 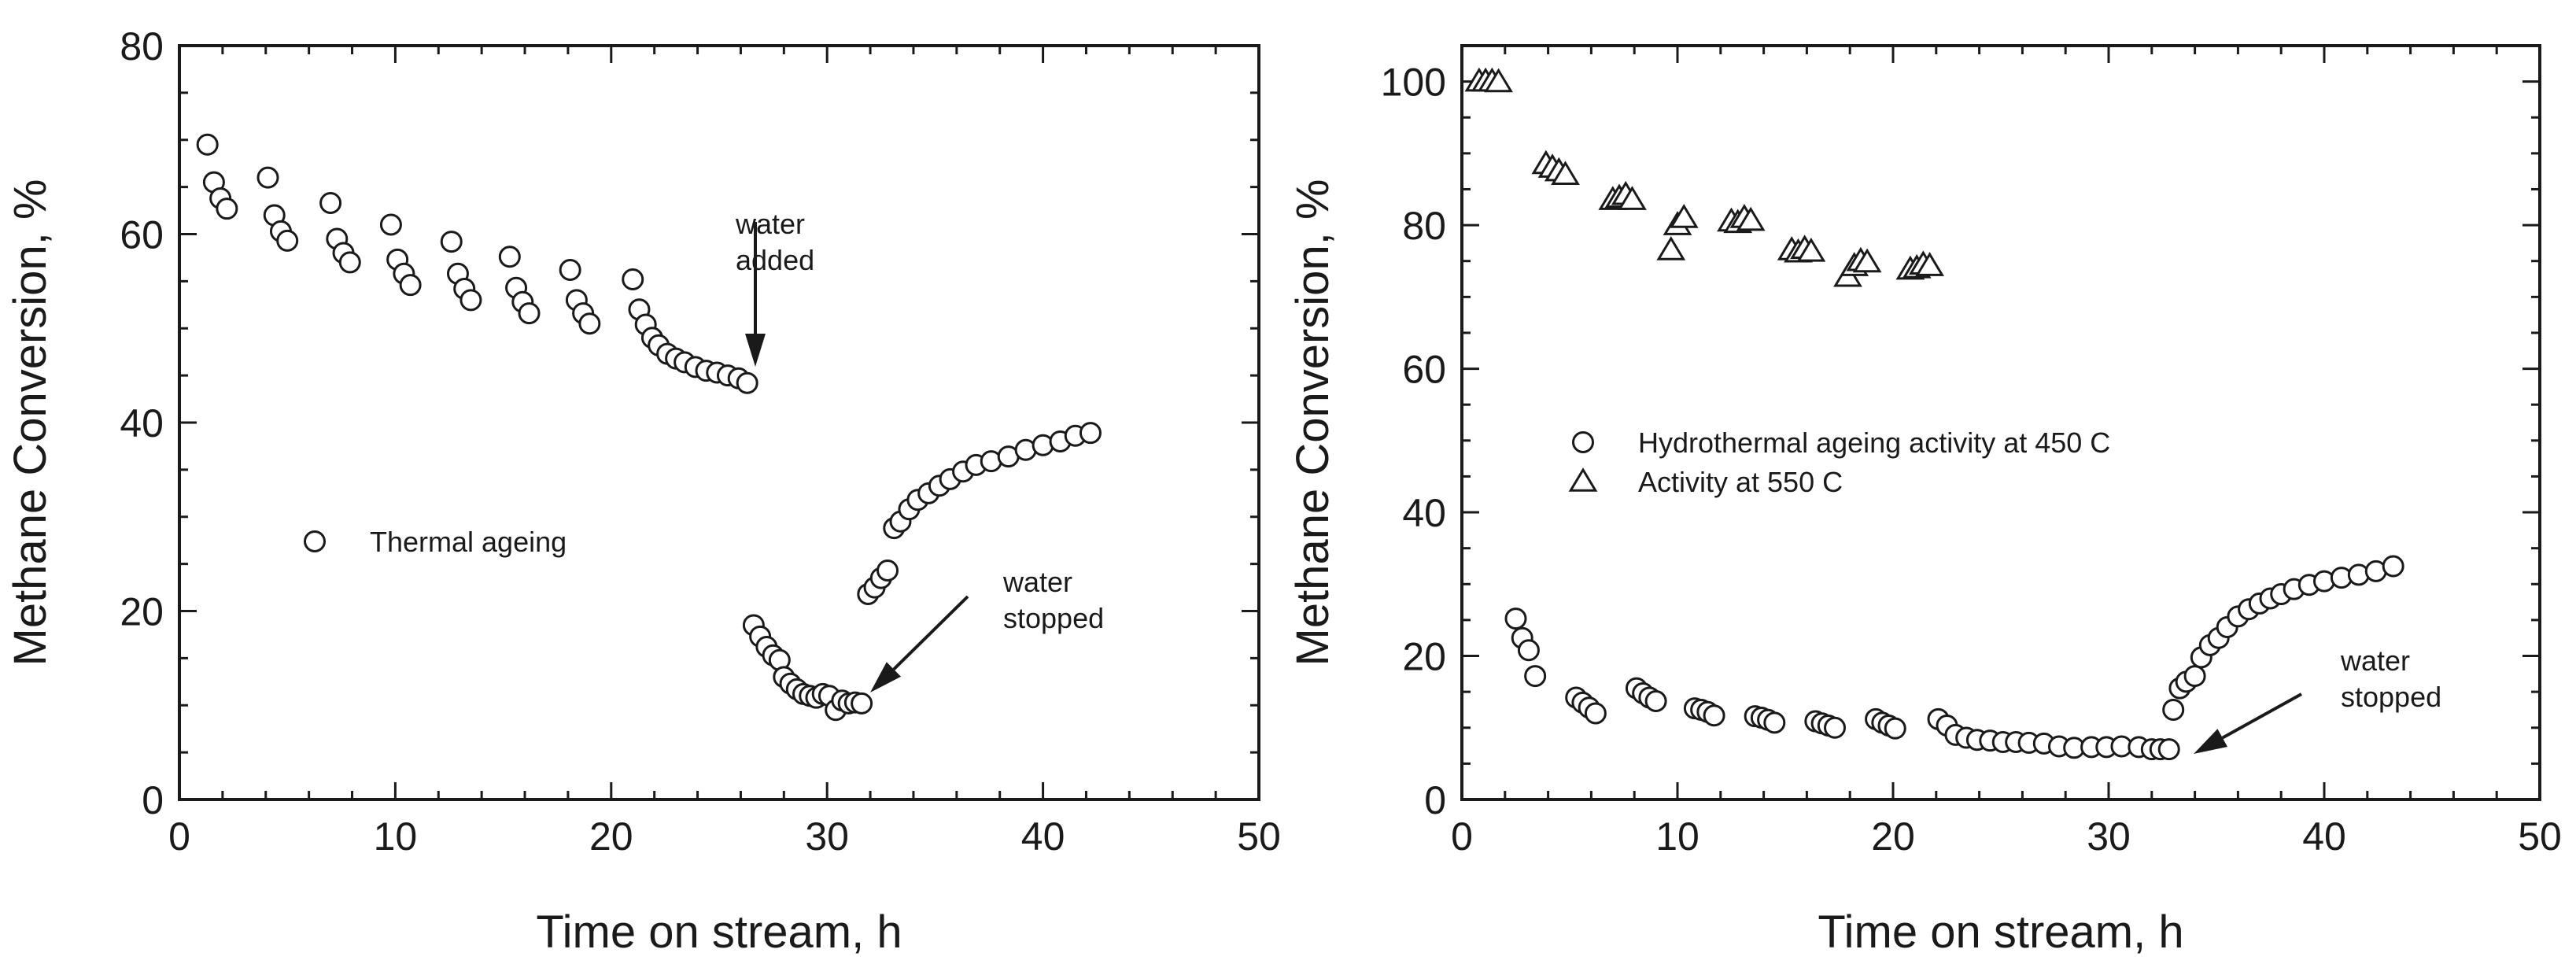 I want to click on legend-marker-triangle, so click(x=1583, y=480).